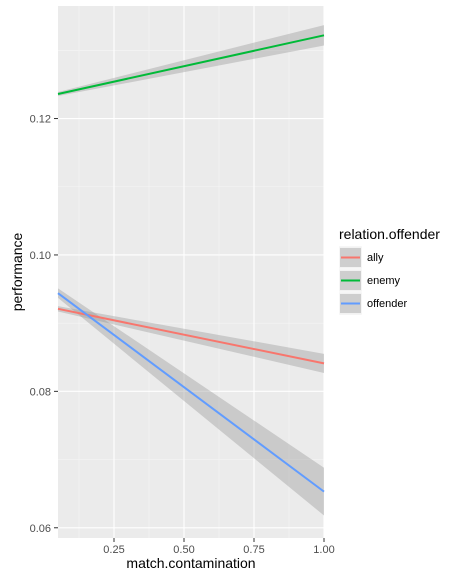  I want to click on x-tick-label: 1.00, so click(323, 550).